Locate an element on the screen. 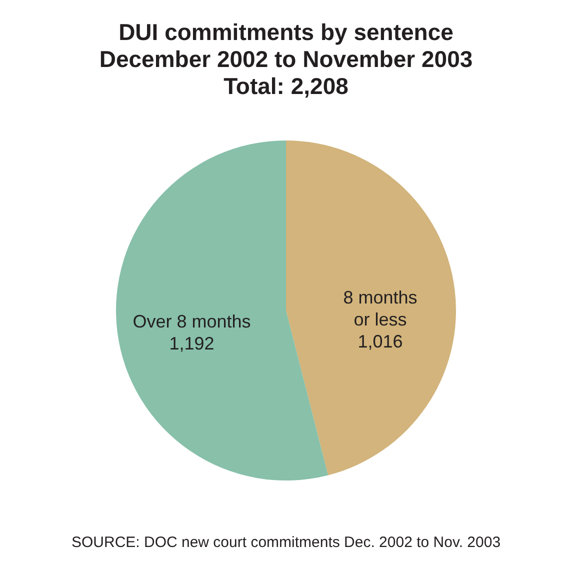 The image size is (572, 566). slice-label: Over 8 months is located at coordinates (191, 321).